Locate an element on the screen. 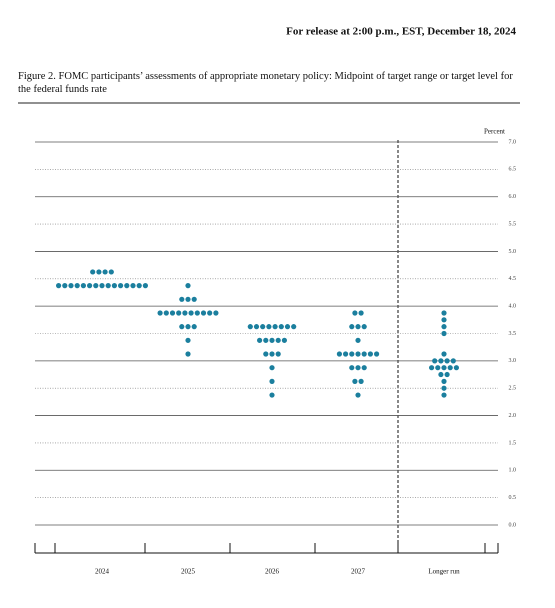 This screenshot has height=608, width=555. y-tick-label: 2.0 is located at coordinates (513, 416).